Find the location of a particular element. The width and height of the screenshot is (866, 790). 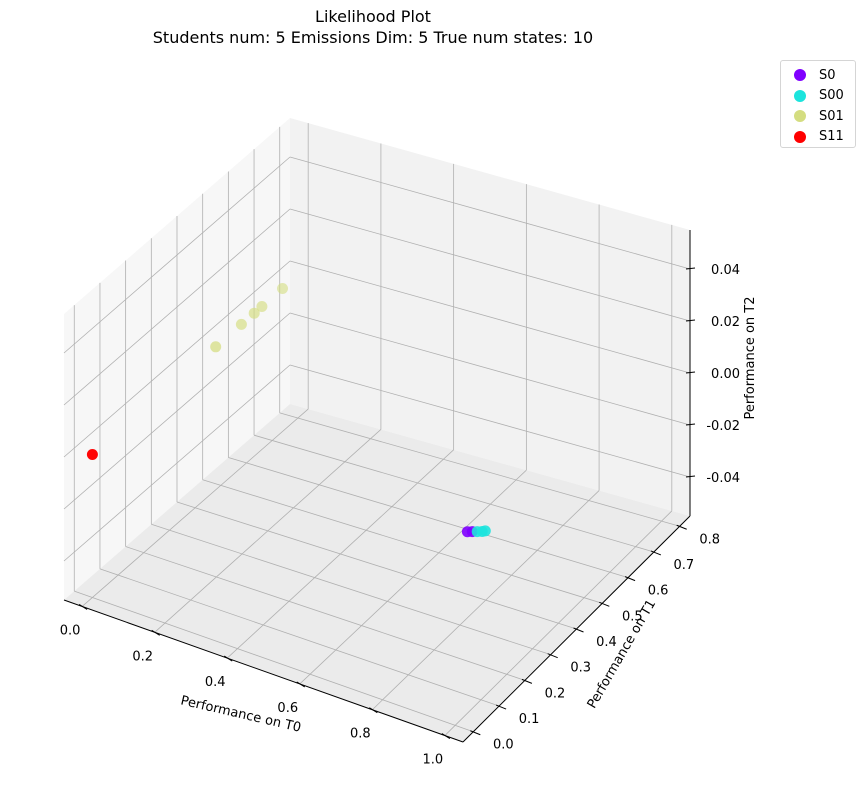

data-point-s11 is located at coordinates (92, 454).